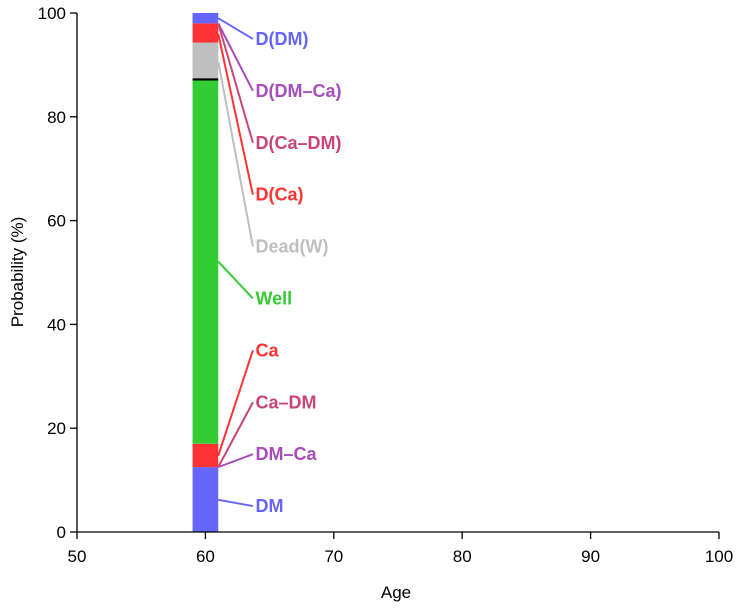  Describe the element at coordinates (77, 556) in the screenshot. I see `x-tick-label: 50` at that location.